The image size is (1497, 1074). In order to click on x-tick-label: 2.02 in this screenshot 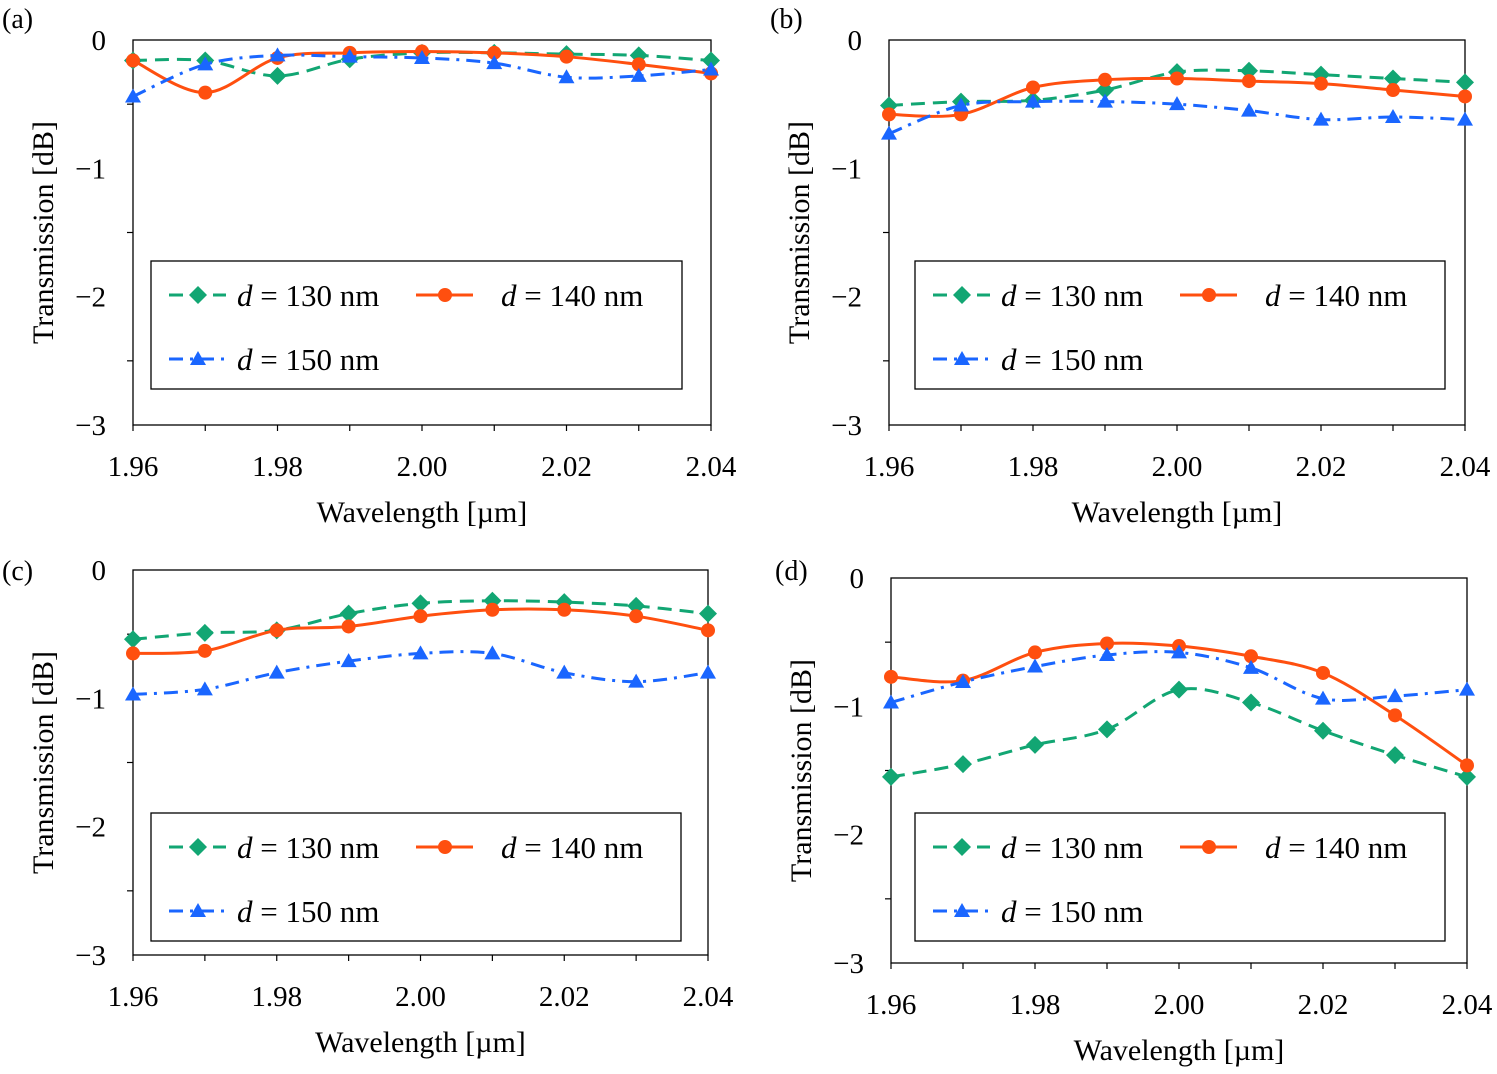, I will do `click(1321, 467)`.